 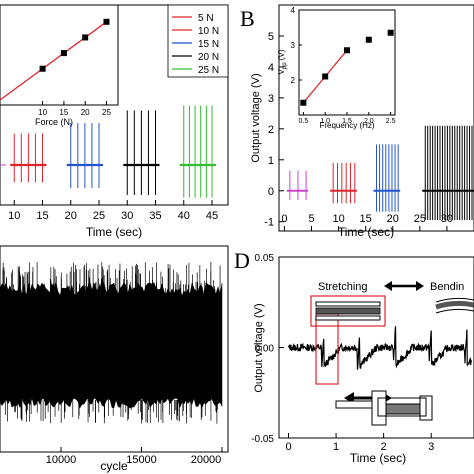 I want to click on panel-a-x-tick-label: 30, so click(x=127, y=216).